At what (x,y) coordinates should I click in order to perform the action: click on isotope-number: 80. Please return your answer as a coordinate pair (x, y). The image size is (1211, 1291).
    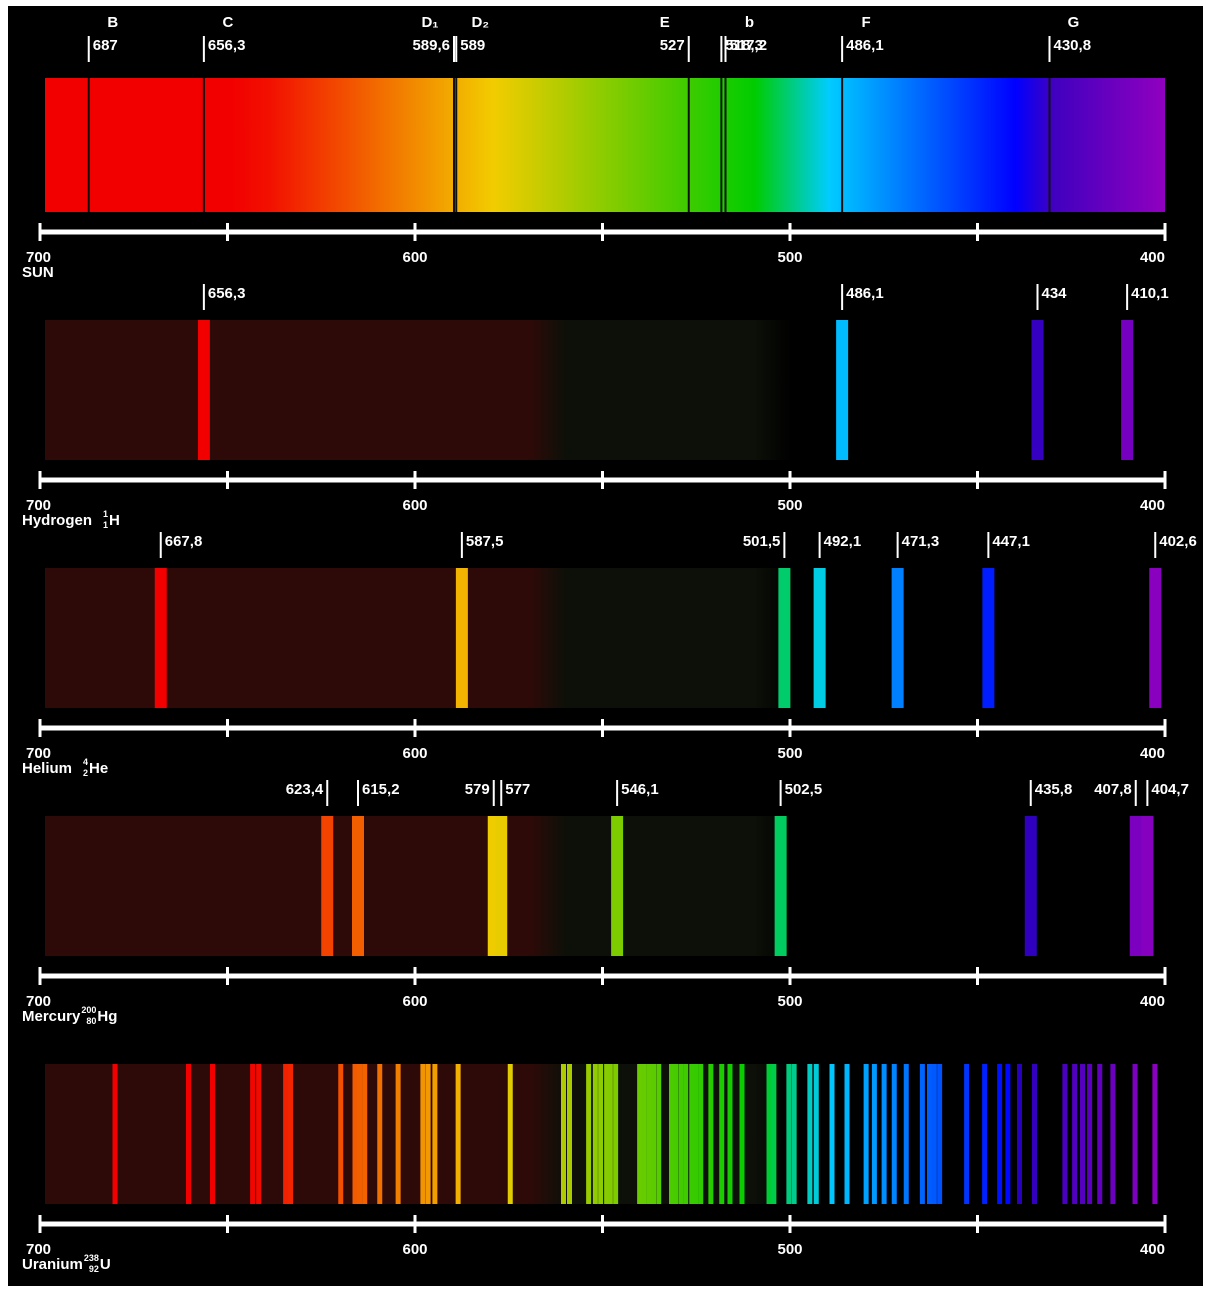
    Looking at the image, I should click on (91, 1021).